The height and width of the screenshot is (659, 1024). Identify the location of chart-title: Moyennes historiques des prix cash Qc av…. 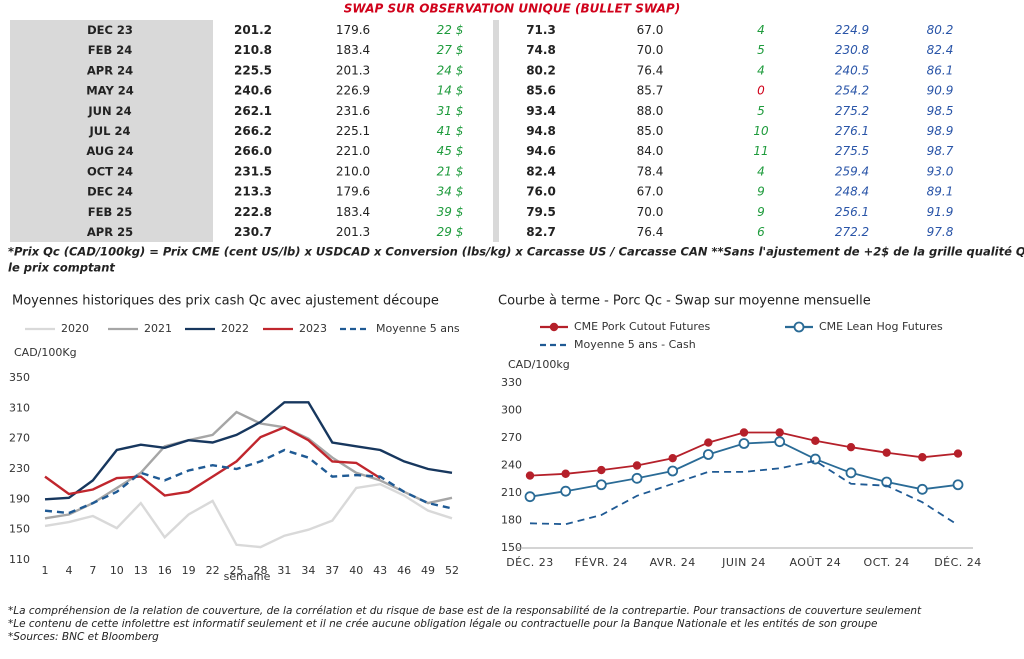
(225, 301).